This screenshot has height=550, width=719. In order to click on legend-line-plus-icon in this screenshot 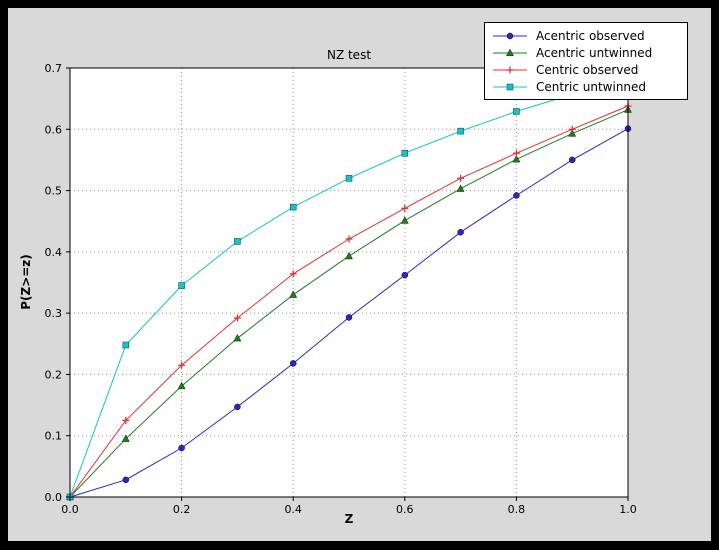, I will do `click(510, 69)`.